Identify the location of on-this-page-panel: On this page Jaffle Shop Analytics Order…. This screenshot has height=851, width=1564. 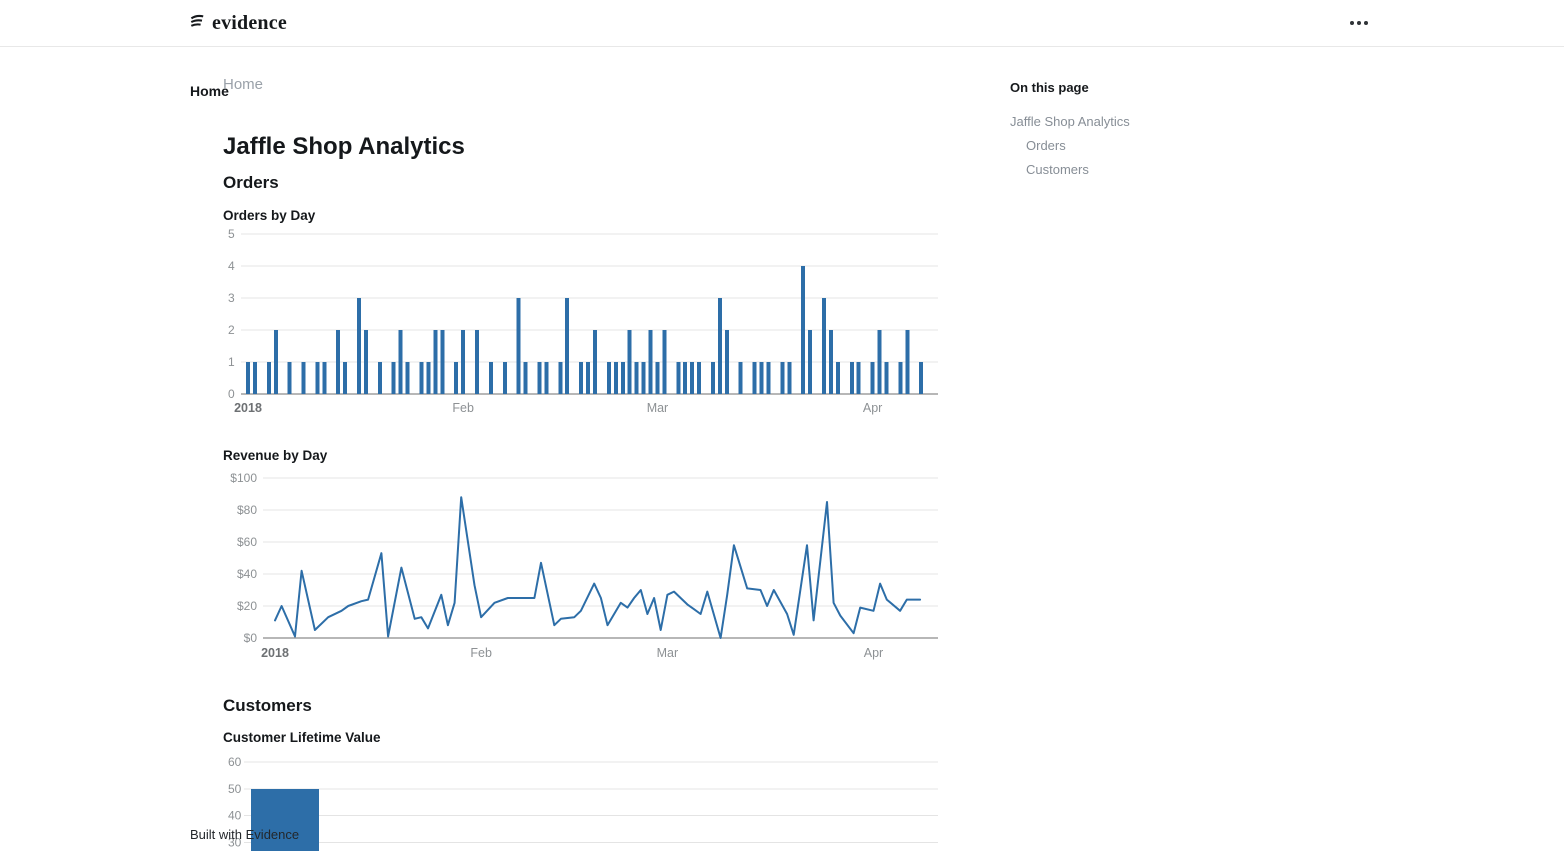
(1110, 449).